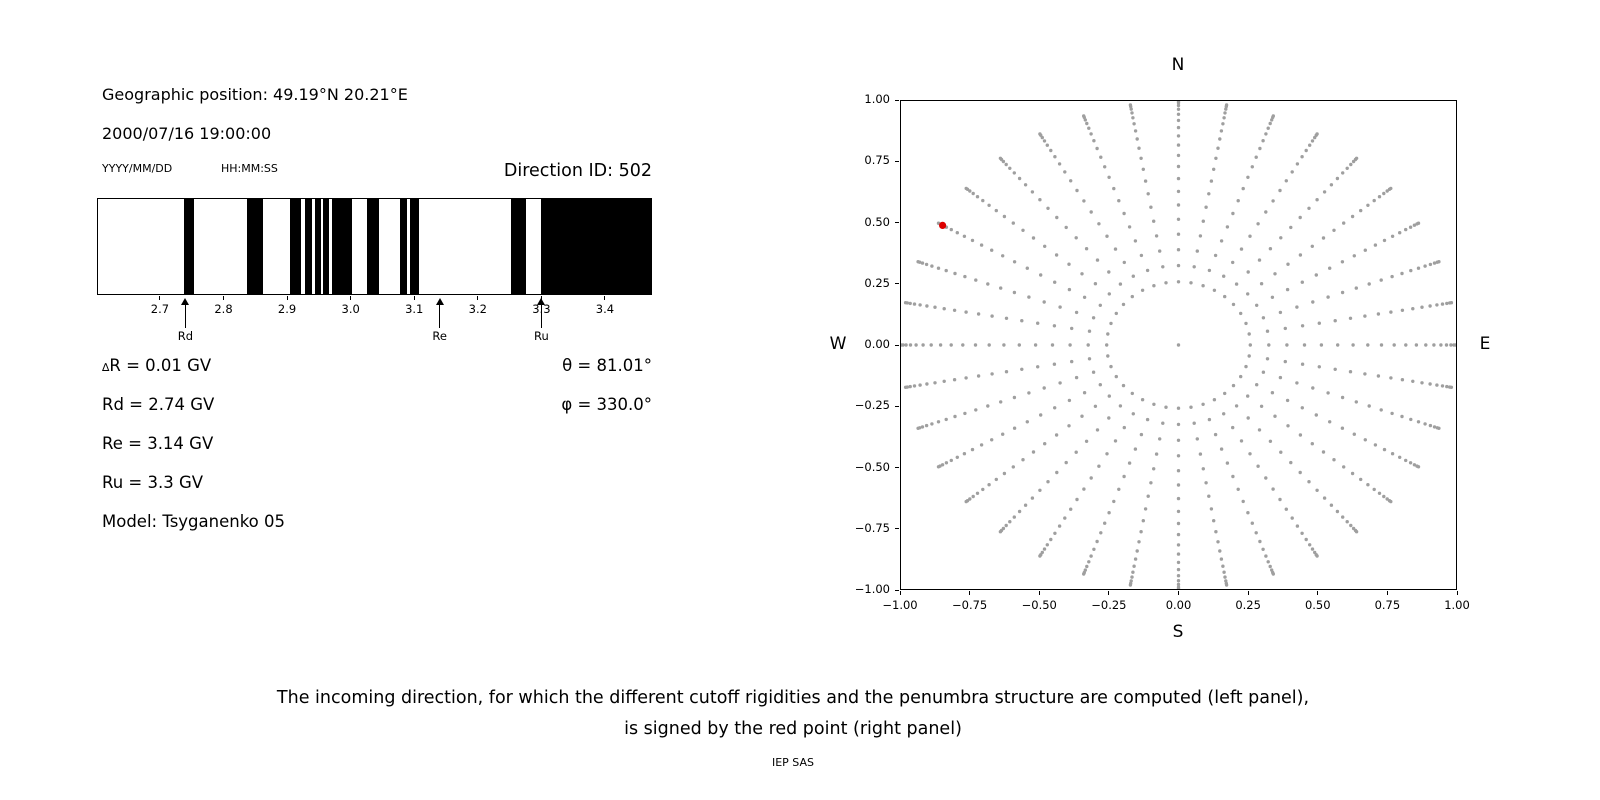 Image resolution: width=1600 pixels, height=800 pixels. What do you see at coordinates (223, 309) in the screenshot?
I see `penumbra-tick-label: 2.8` at bounding box center [223, 309].